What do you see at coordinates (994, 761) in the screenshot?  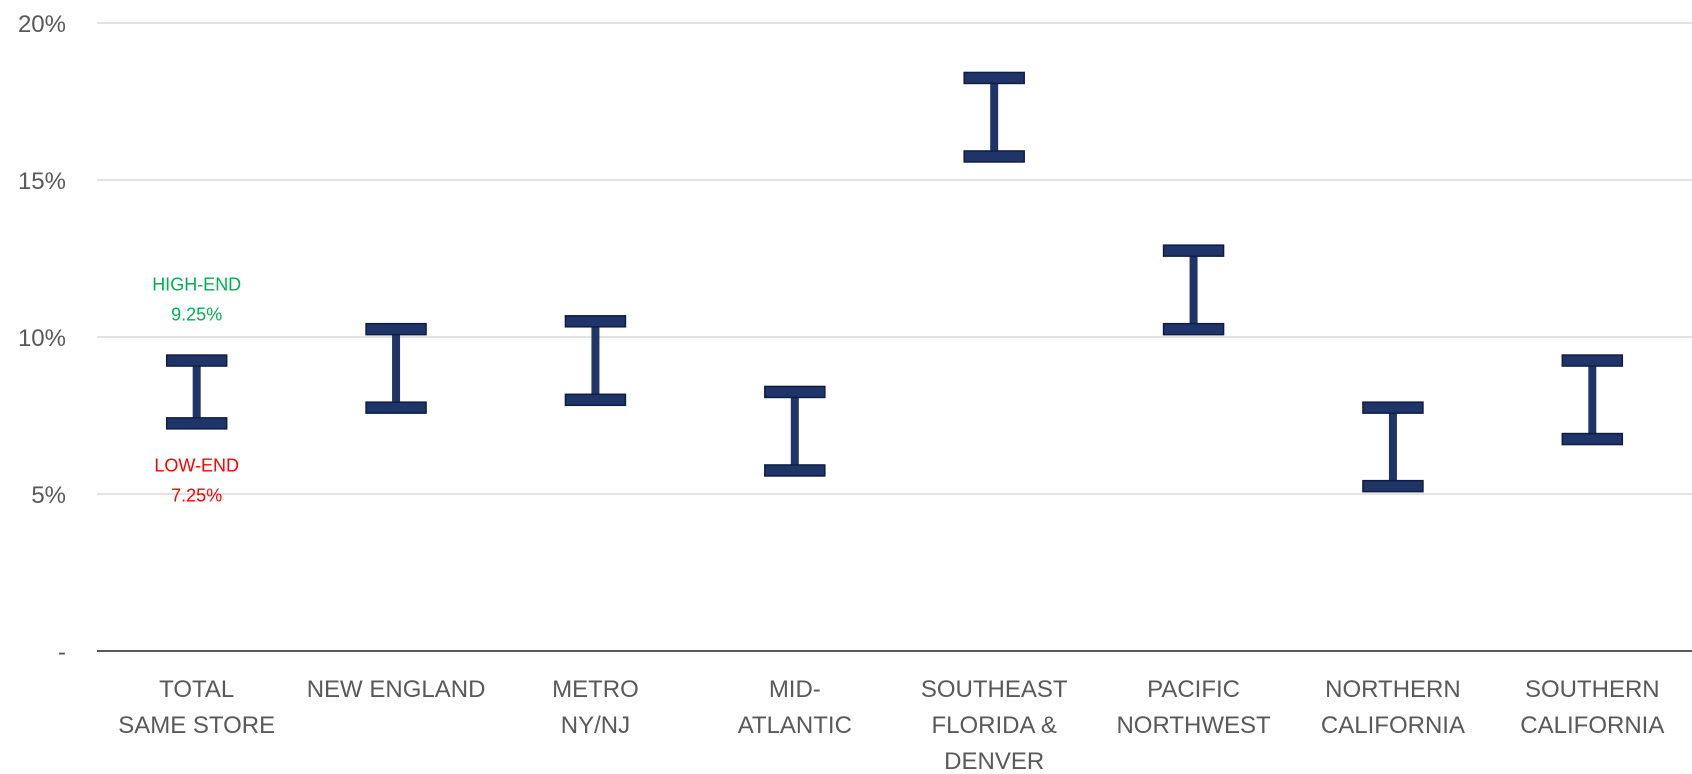 I see `category-label-line: DENVER` at bounding box center [994, 761].